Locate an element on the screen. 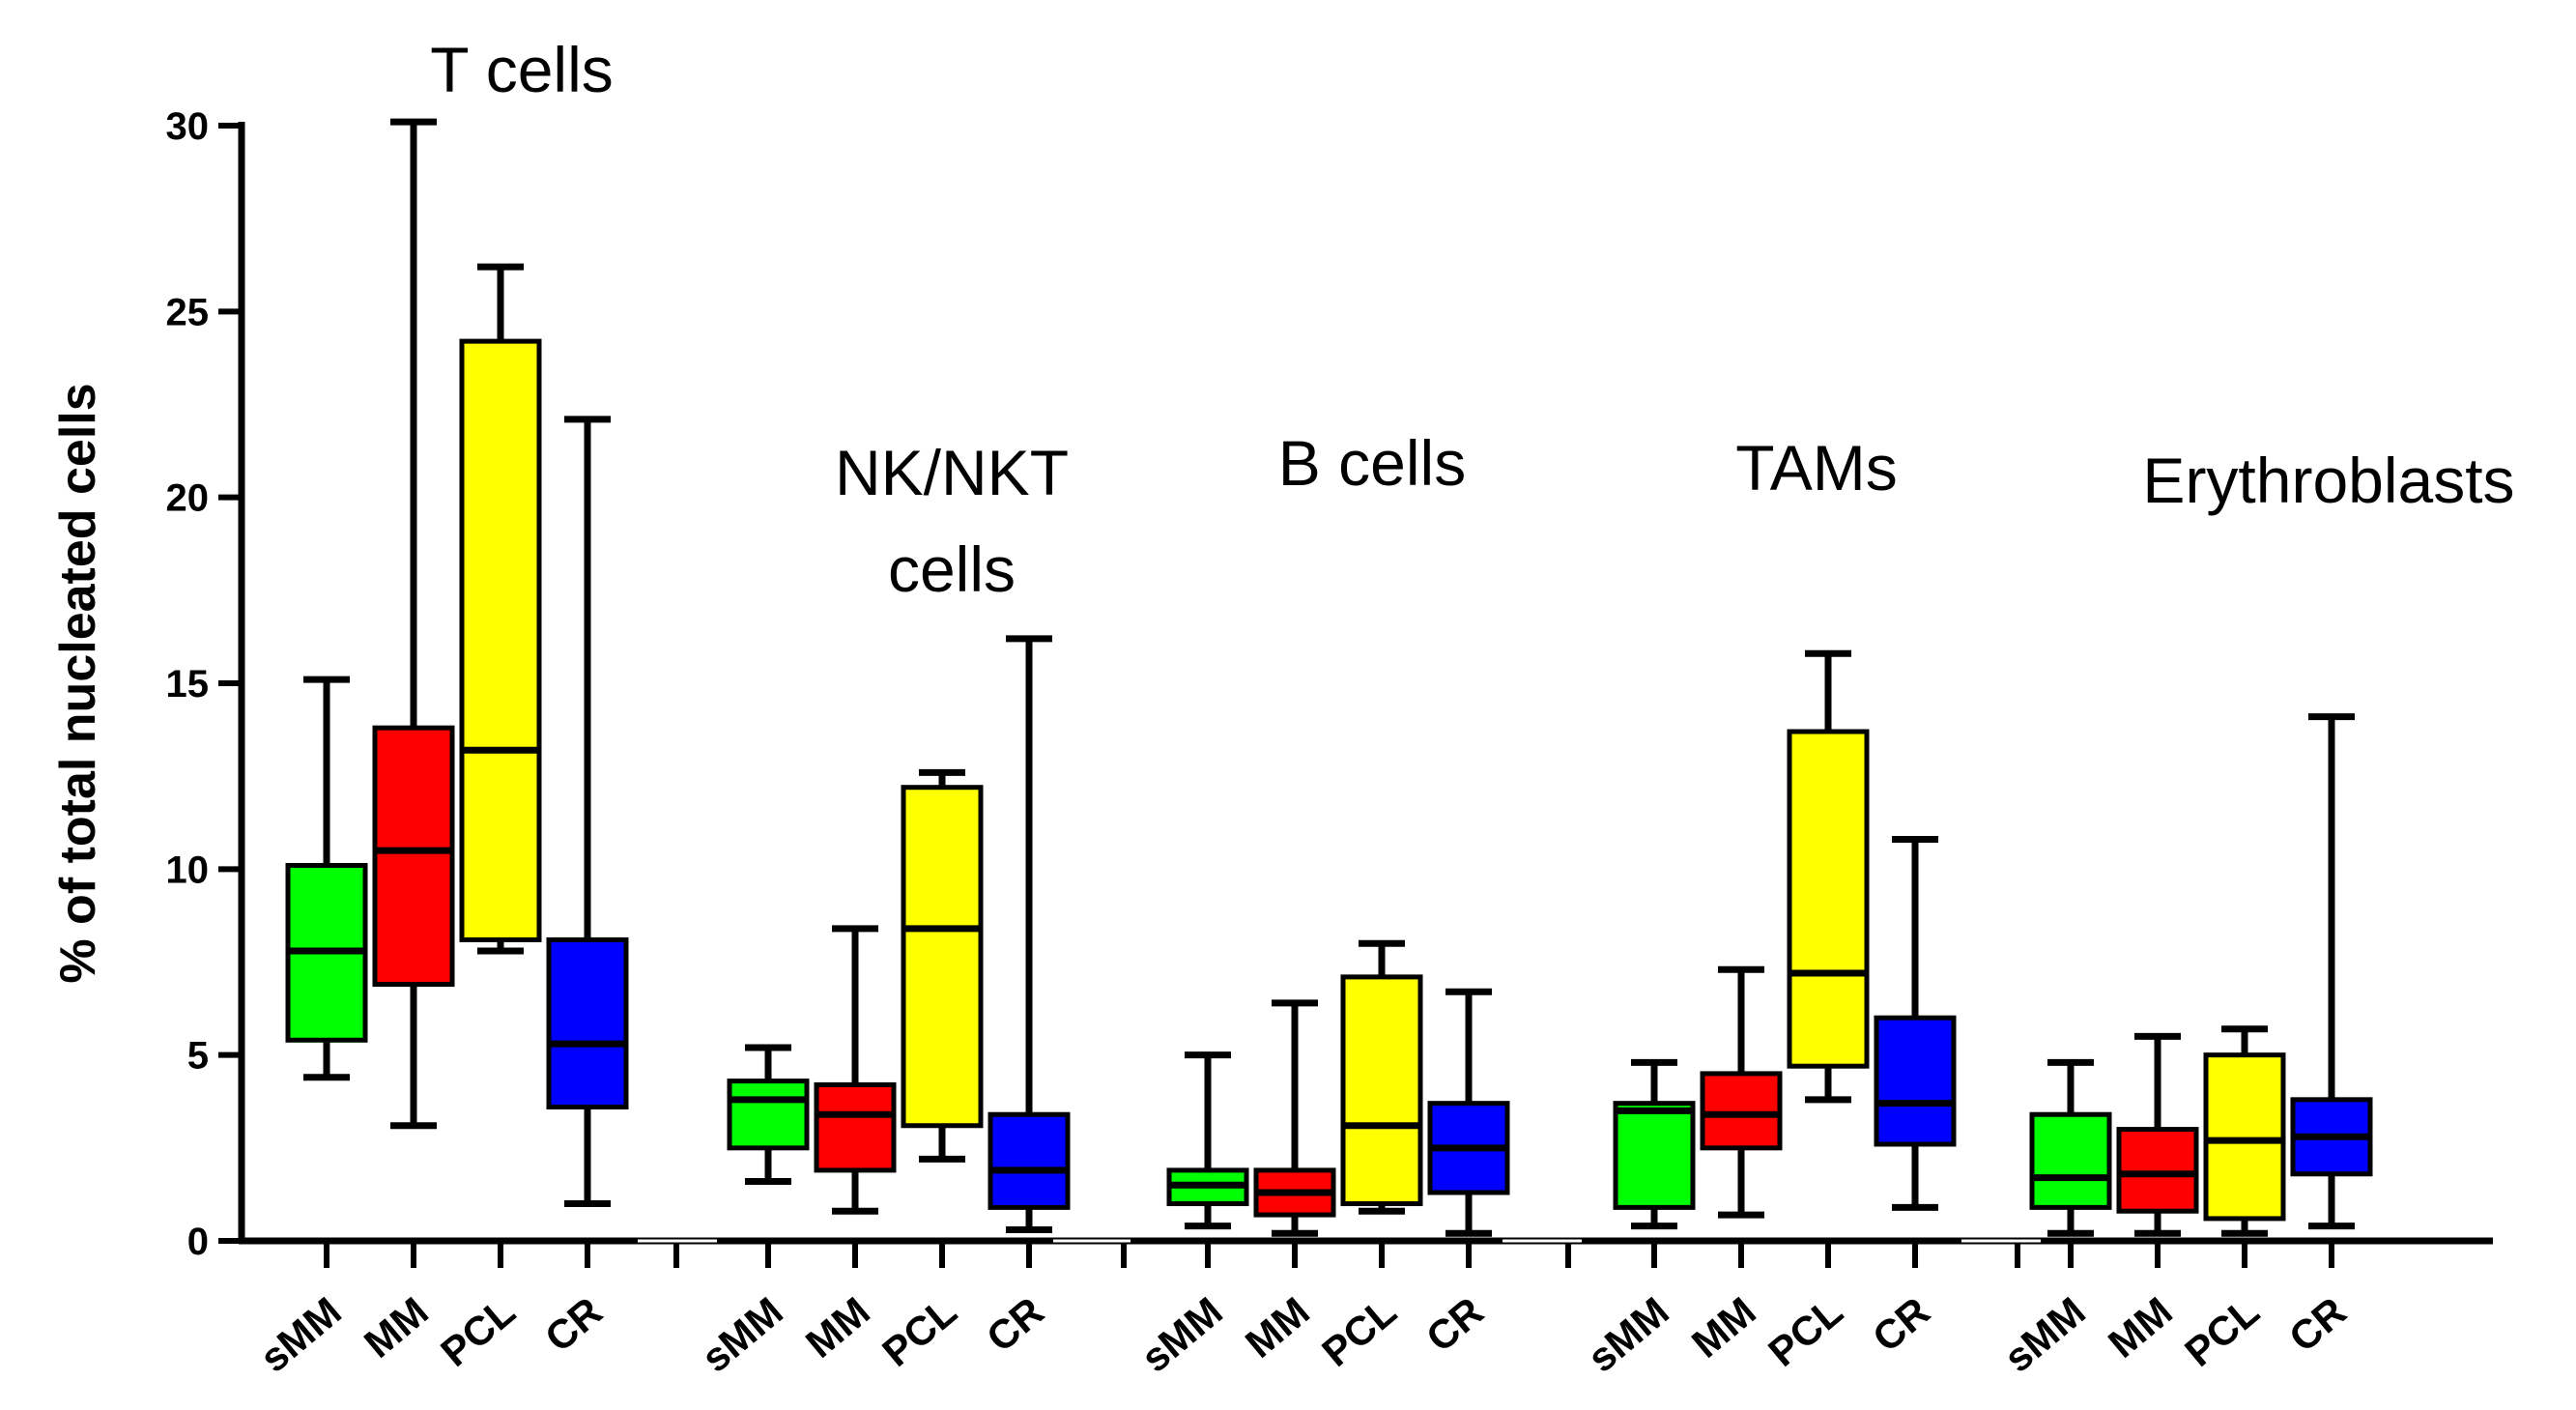  y-tick-label: 10 is located at coordinates (188, 870).